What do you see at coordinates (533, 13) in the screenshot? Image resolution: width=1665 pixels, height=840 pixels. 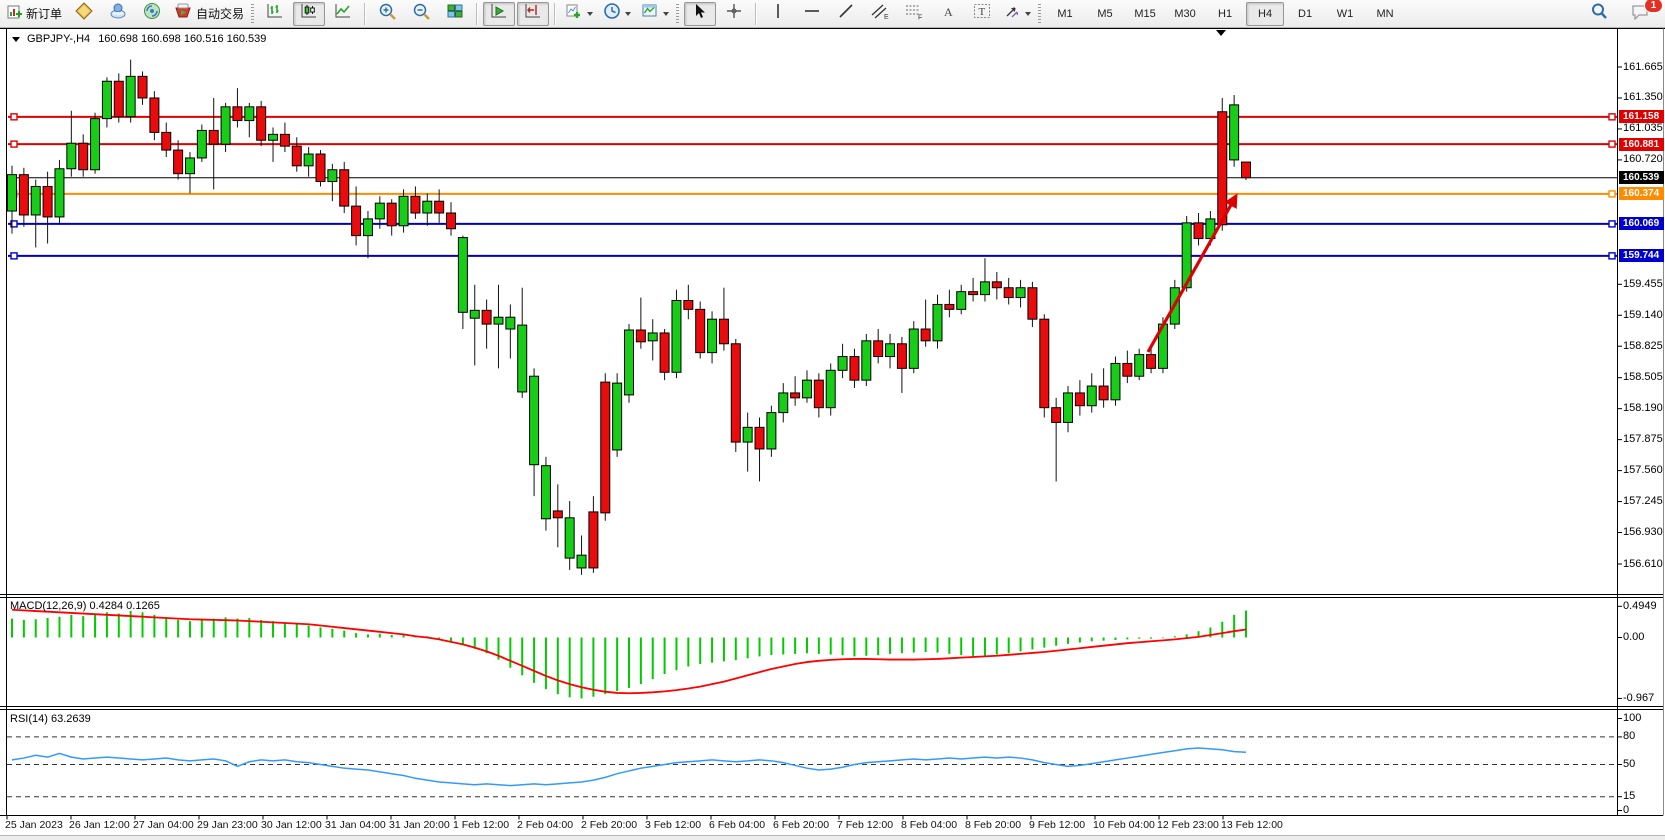 I see `chart-shift-button` at bounding box center [533, 13].